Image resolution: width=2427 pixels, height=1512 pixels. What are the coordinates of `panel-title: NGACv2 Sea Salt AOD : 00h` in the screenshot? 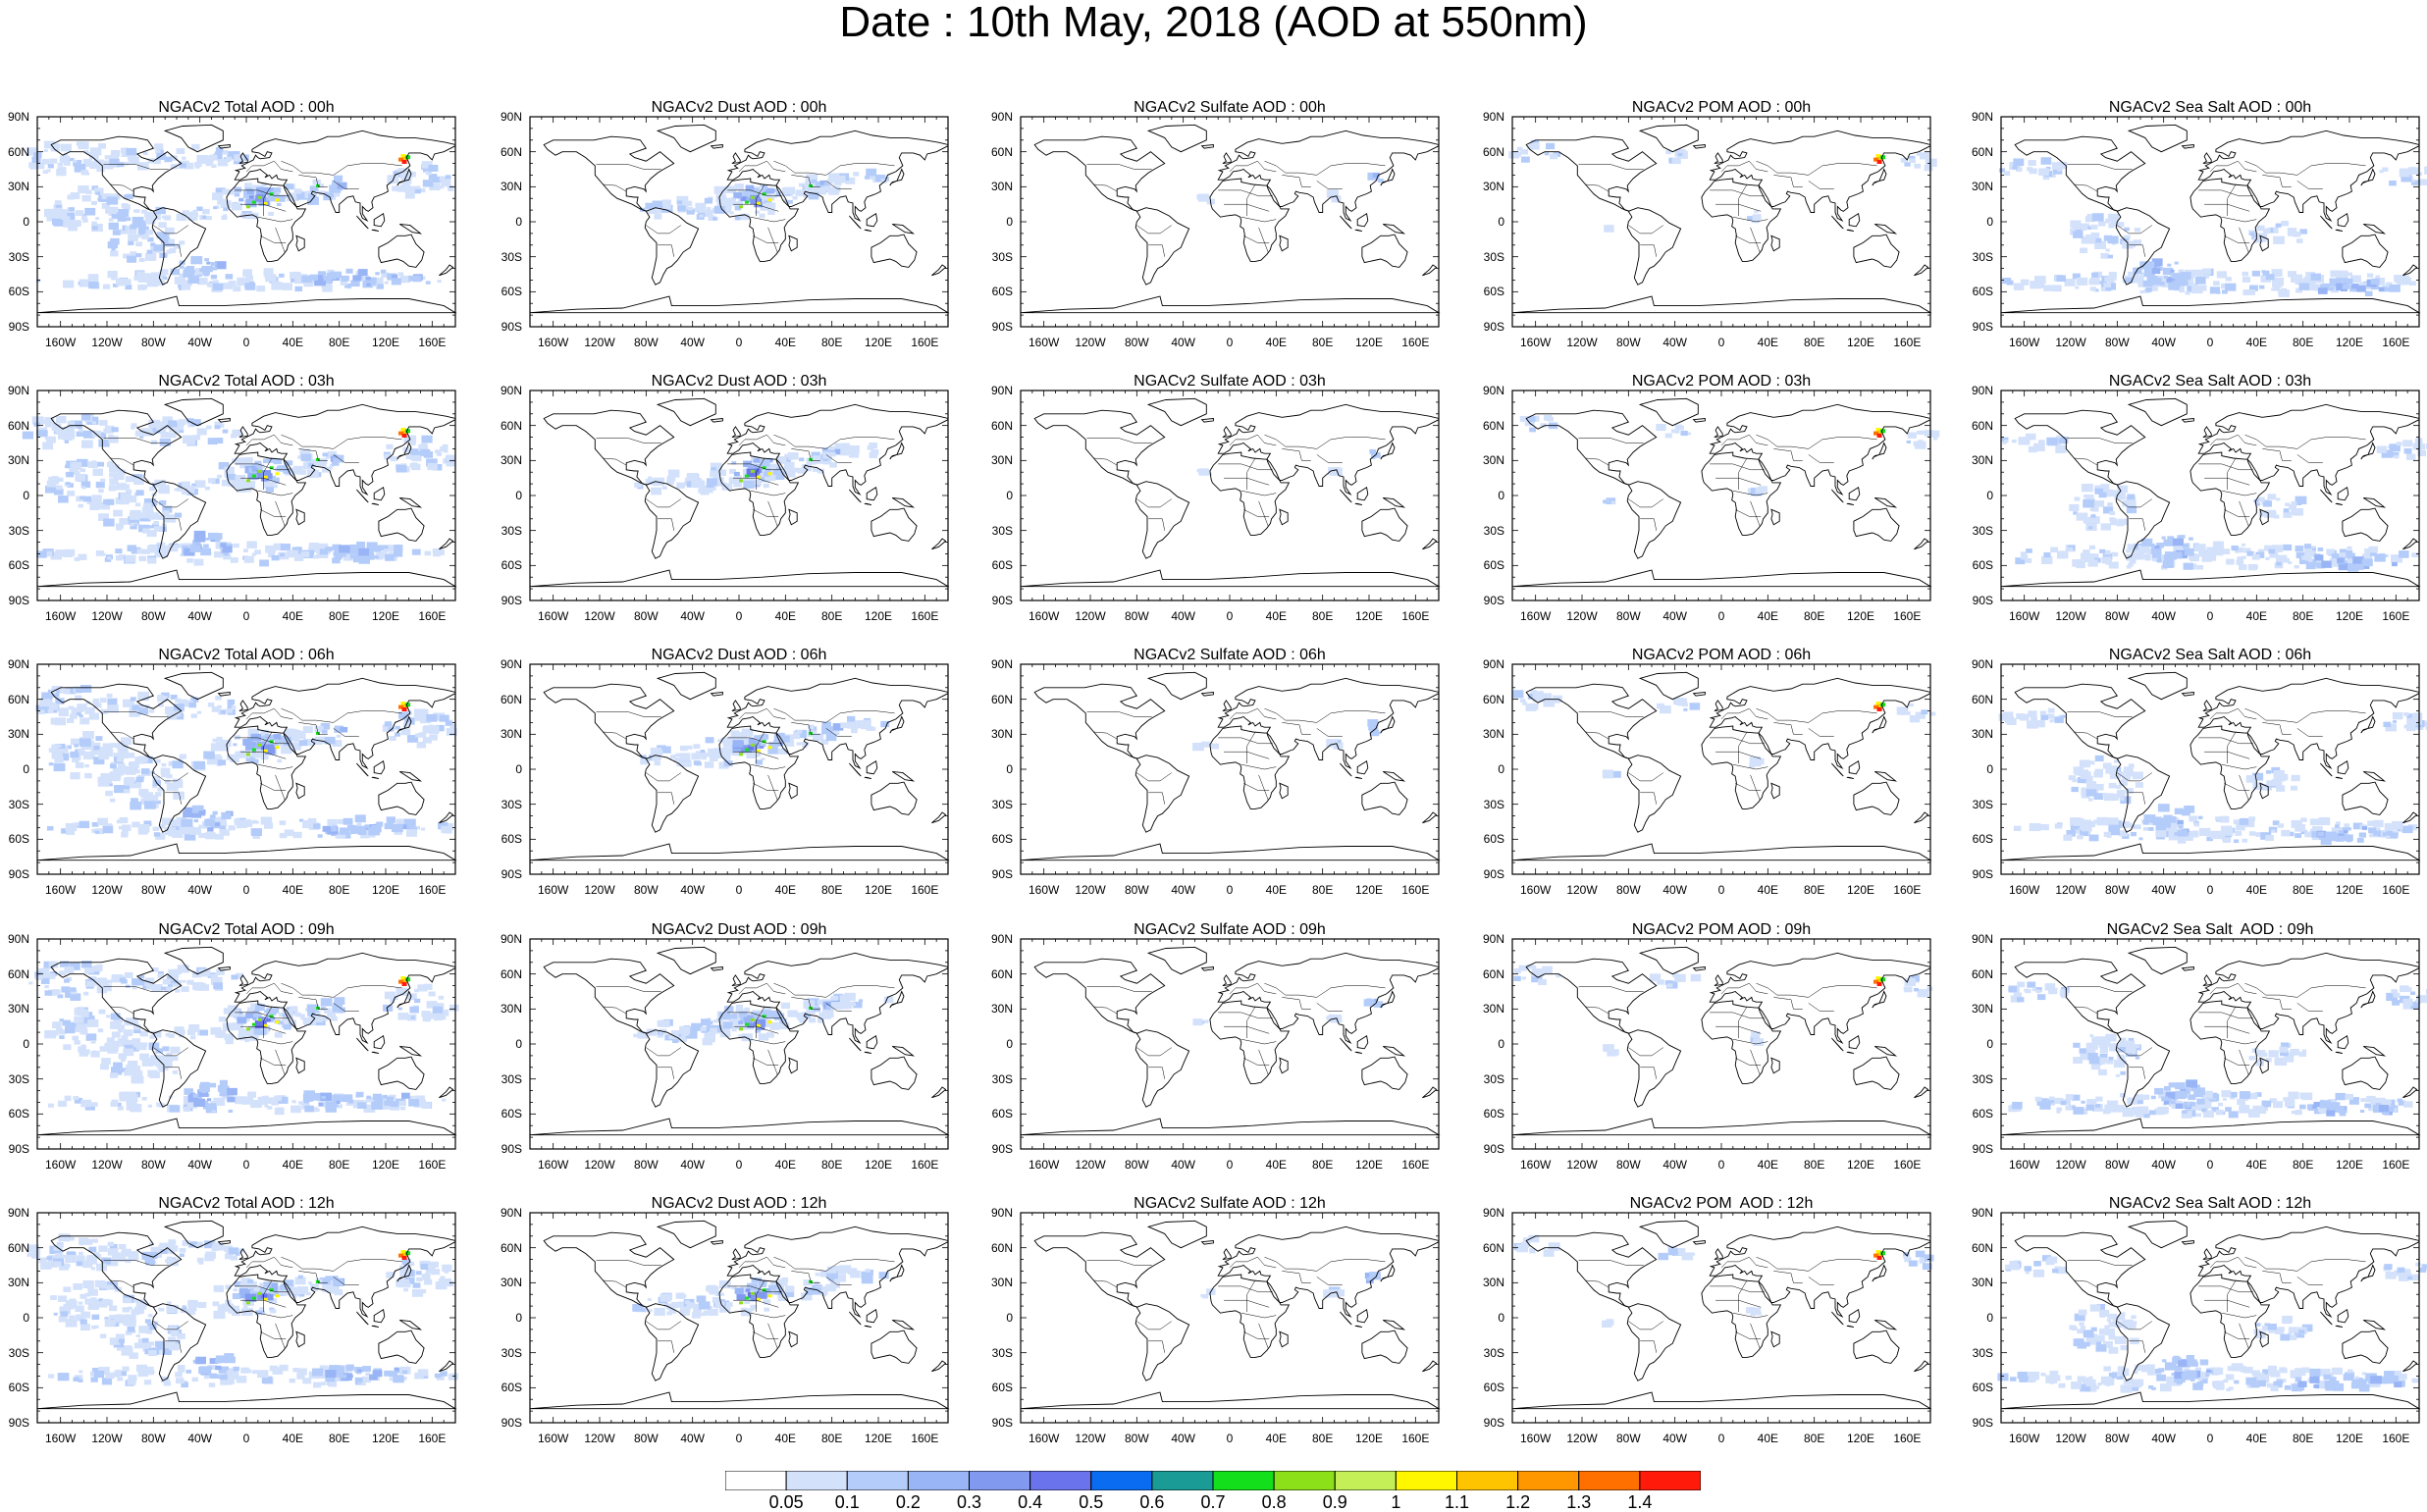 It's located at (2210, 108).